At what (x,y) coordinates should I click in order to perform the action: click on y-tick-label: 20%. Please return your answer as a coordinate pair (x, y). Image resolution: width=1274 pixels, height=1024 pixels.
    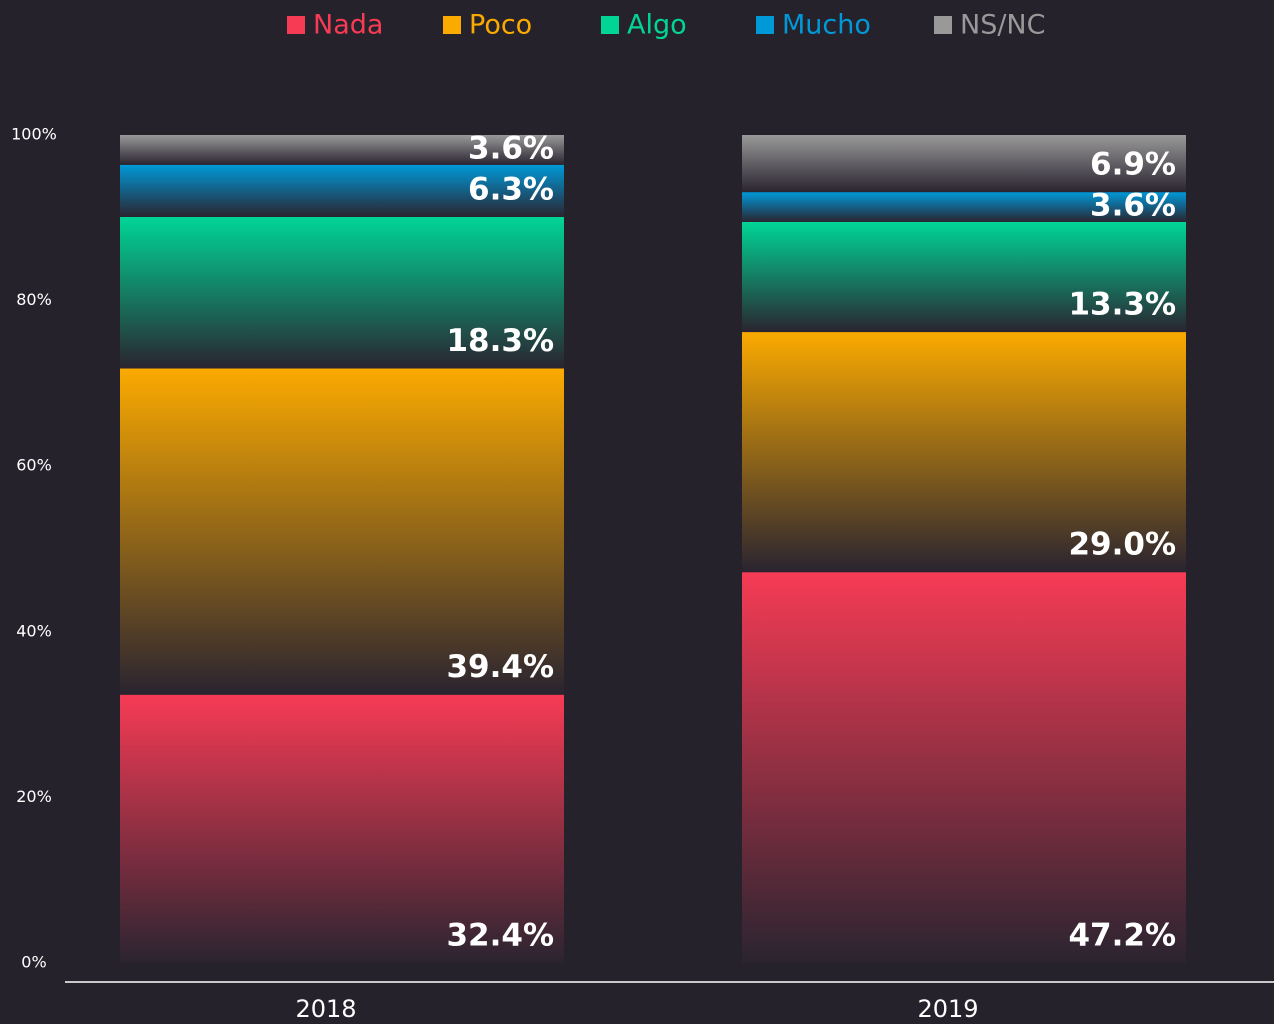
    Looking at the image, I should click on (34, 796).